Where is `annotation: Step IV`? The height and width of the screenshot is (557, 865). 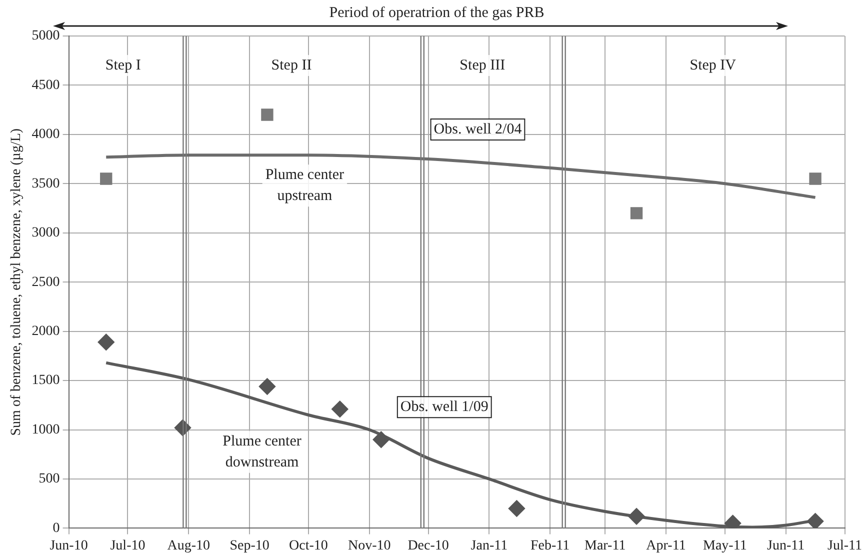
annotation: Step IV is located at coordinates (713, 65).